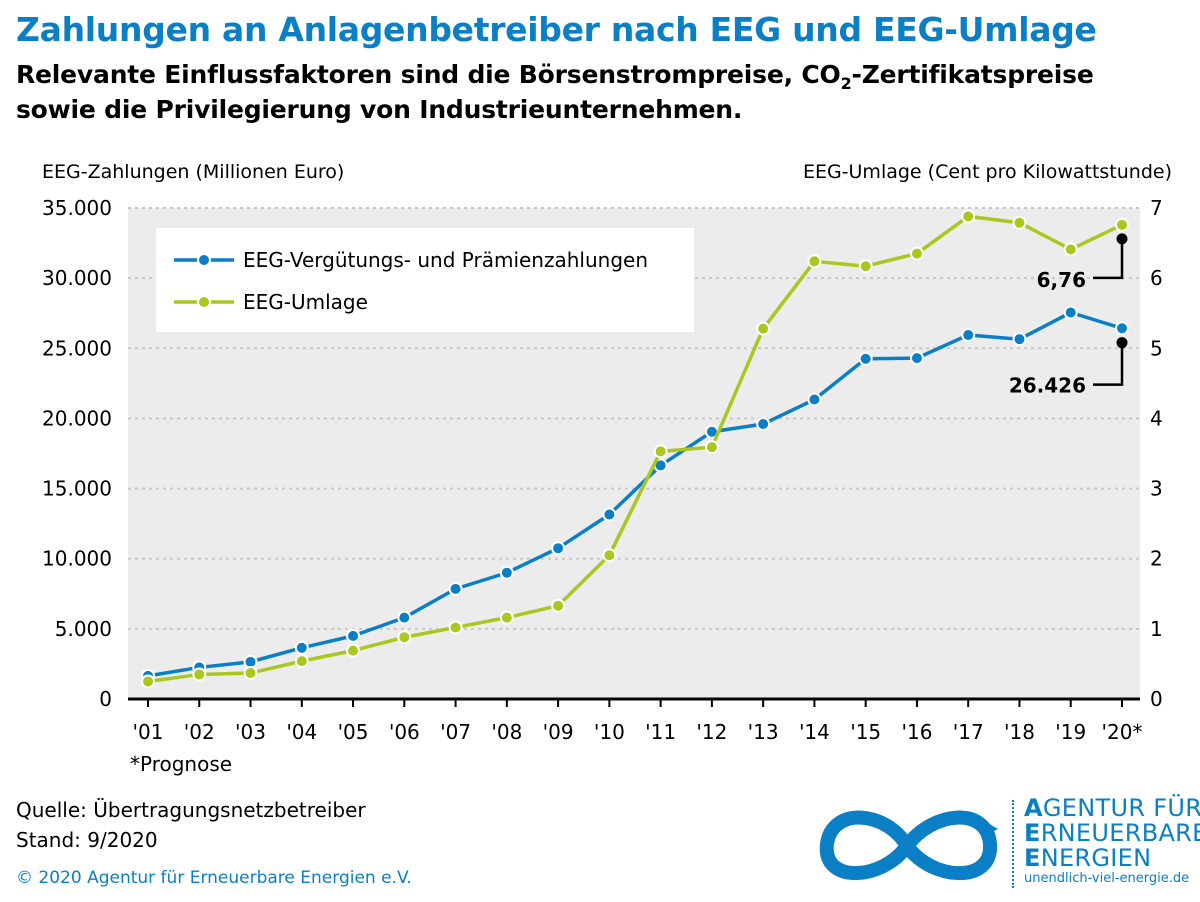  I want to click on x-tick-label: '11, so click(660, 732).